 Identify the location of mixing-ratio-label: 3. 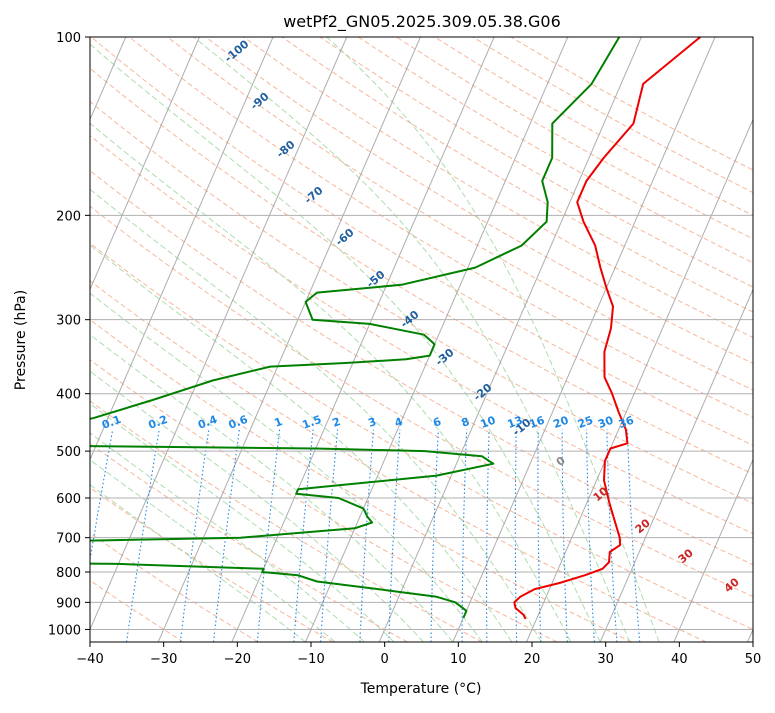
(373, 422).